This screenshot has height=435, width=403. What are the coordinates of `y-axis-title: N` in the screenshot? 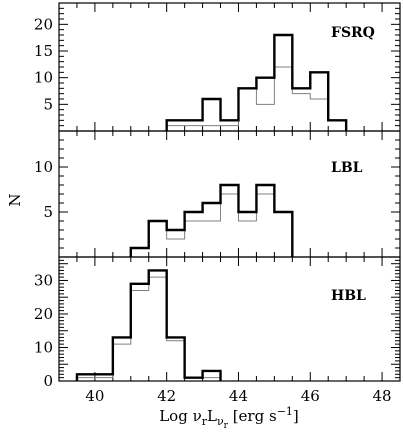 It's located at (15, 199).